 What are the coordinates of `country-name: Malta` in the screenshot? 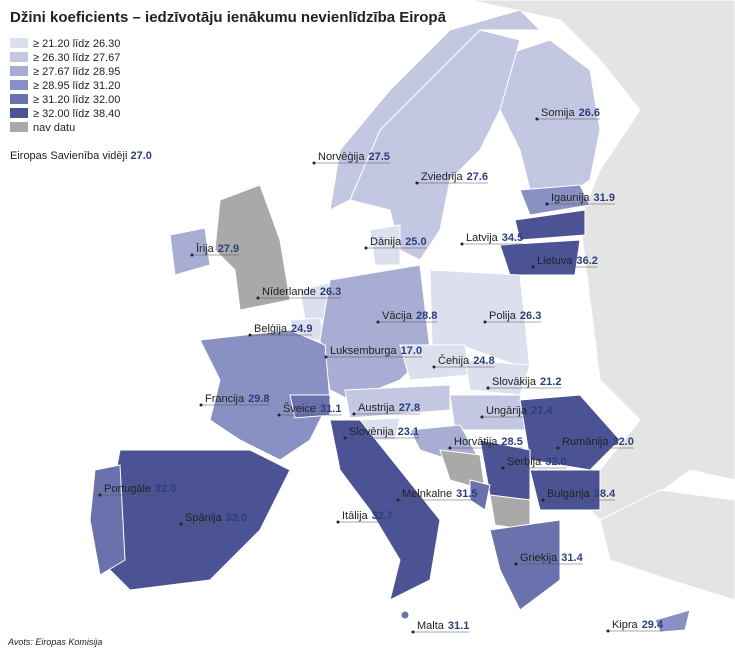 It's located at (431, 626).